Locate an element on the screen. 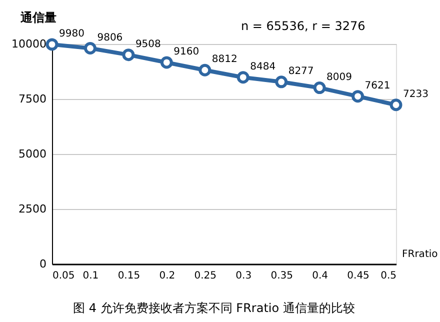  y-tick-label: 10000 is located at coordinates (29, 44).